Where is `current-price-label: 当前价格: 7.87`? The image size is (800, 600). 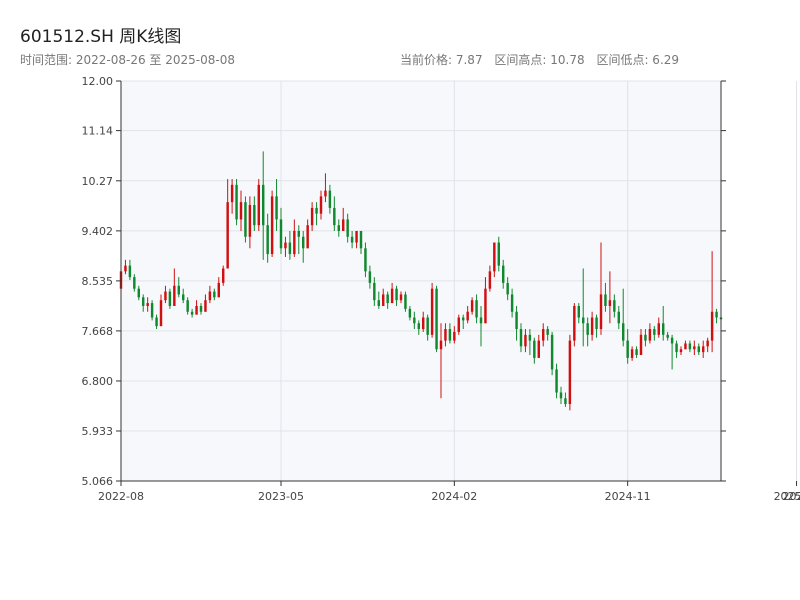 current-price-label: 当前价格: 7.87 is located at coordinates (441, 60).